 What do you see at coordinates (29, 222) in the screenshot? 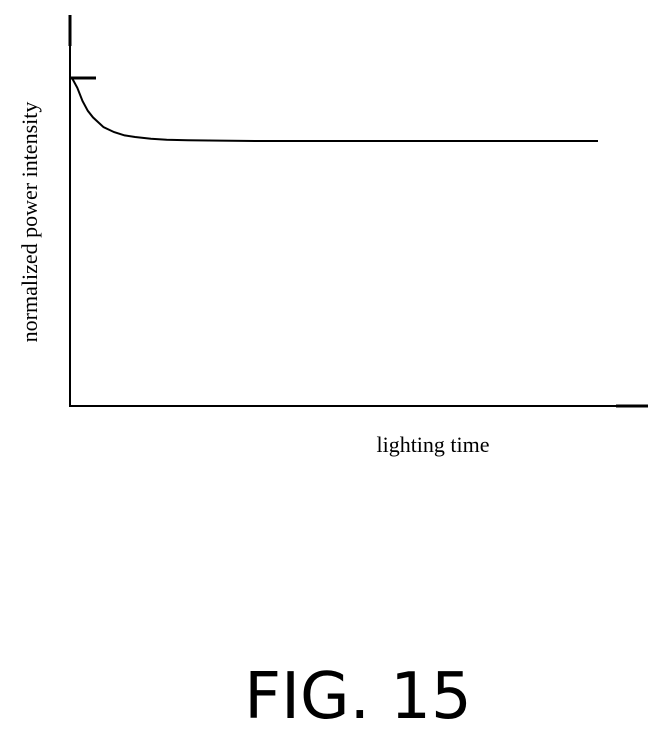
I see `y-axis-label: normalized power intensity` at bounding box center [29, 222].